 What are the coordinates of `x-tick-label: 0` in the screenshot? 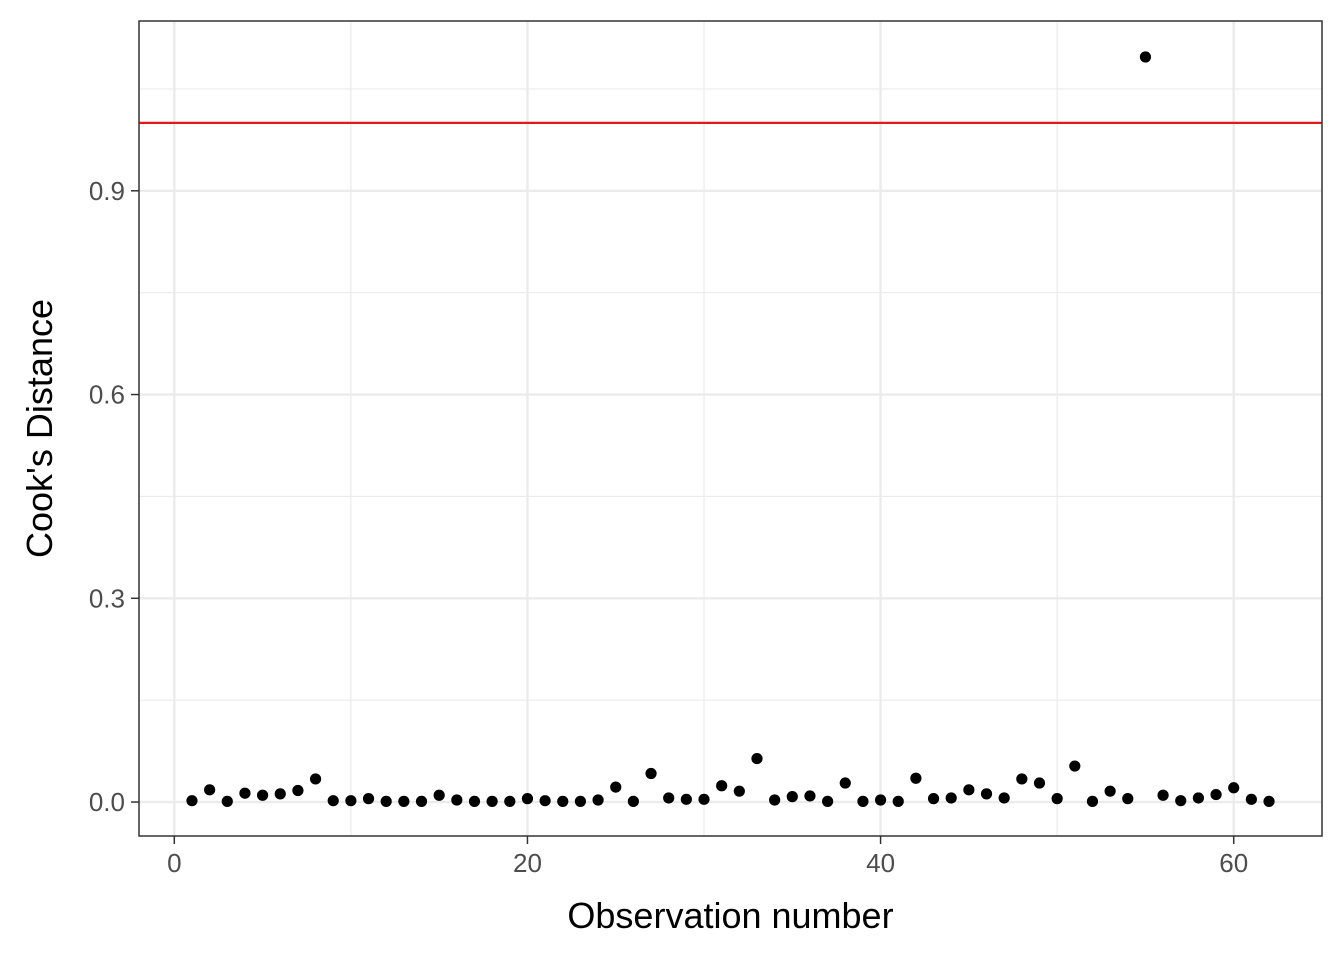 It's located at (174, 863).